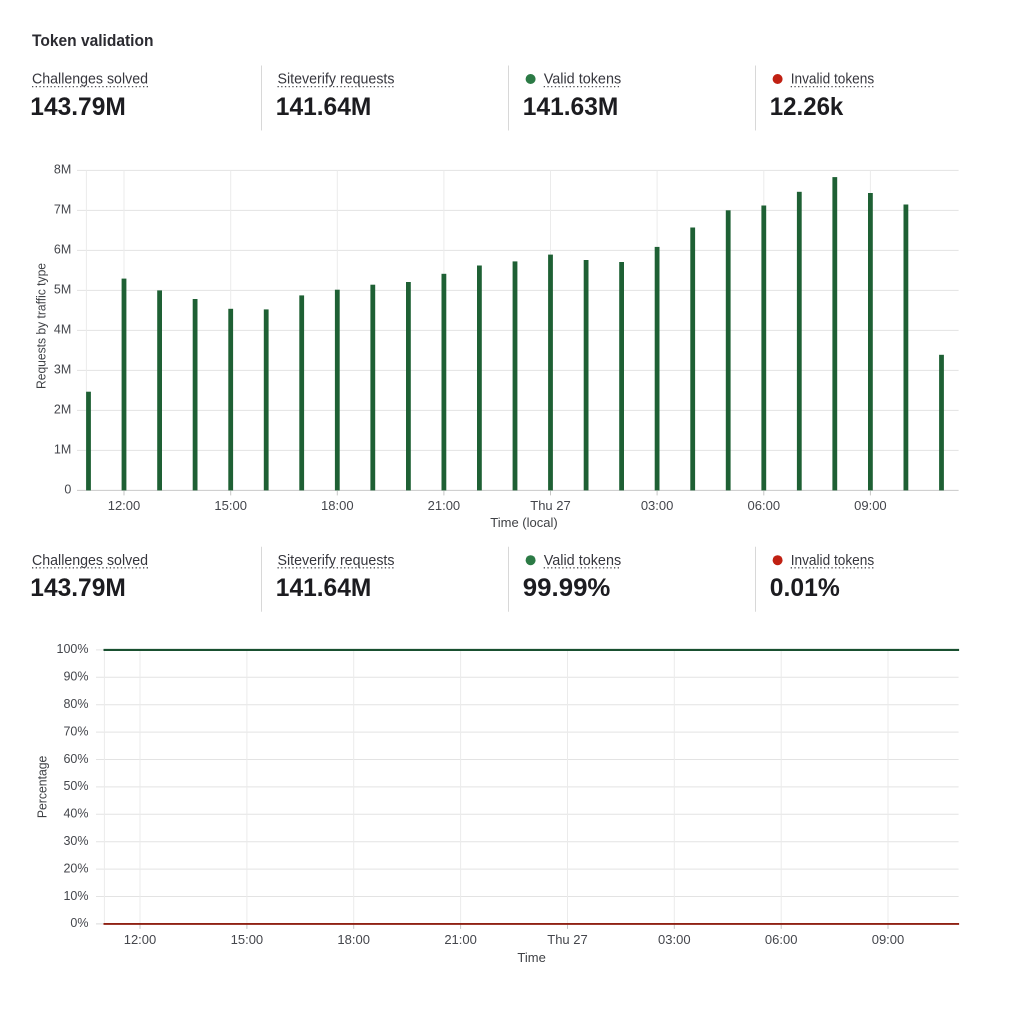 This screenshot has width=1019, height=1031. Describe the element at coordinates (75, 731) in the screenshot. I see `svg-text: 70%` at that location.